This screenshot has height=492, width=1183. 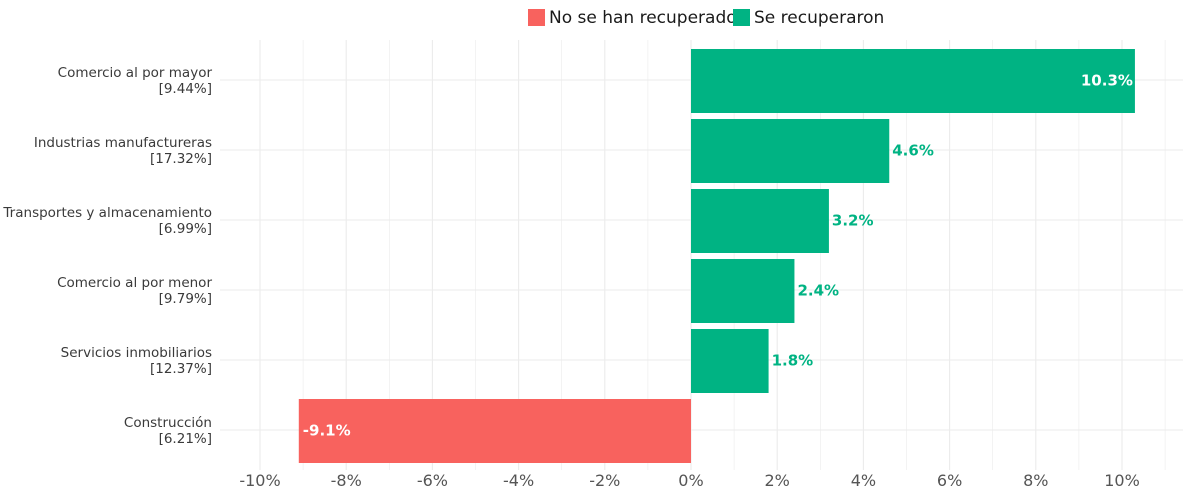 I want to click on category-name: Construcción, so click(x=168, y=423).